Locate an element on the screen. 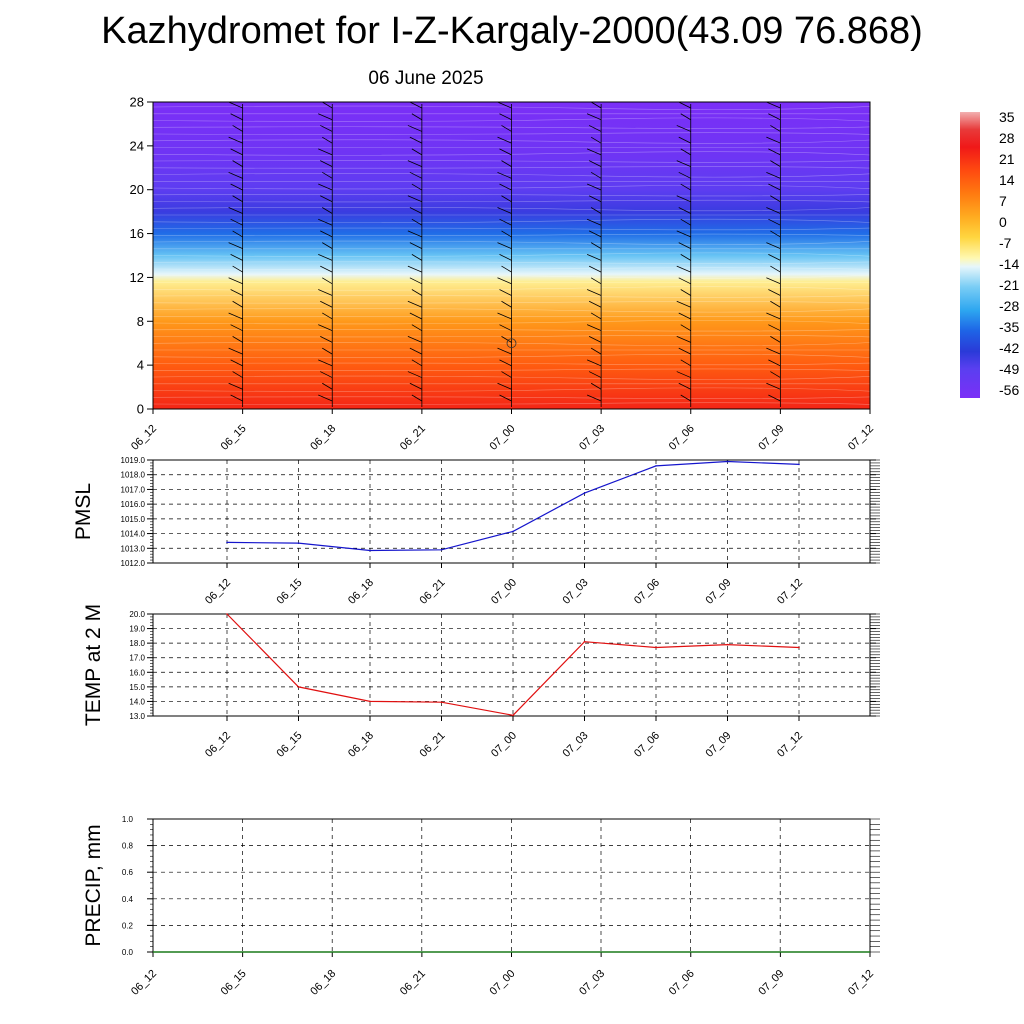 This screenshot has height=1024, width=1024. colorbar-label: -21 is located at coordinates (1009, 285).